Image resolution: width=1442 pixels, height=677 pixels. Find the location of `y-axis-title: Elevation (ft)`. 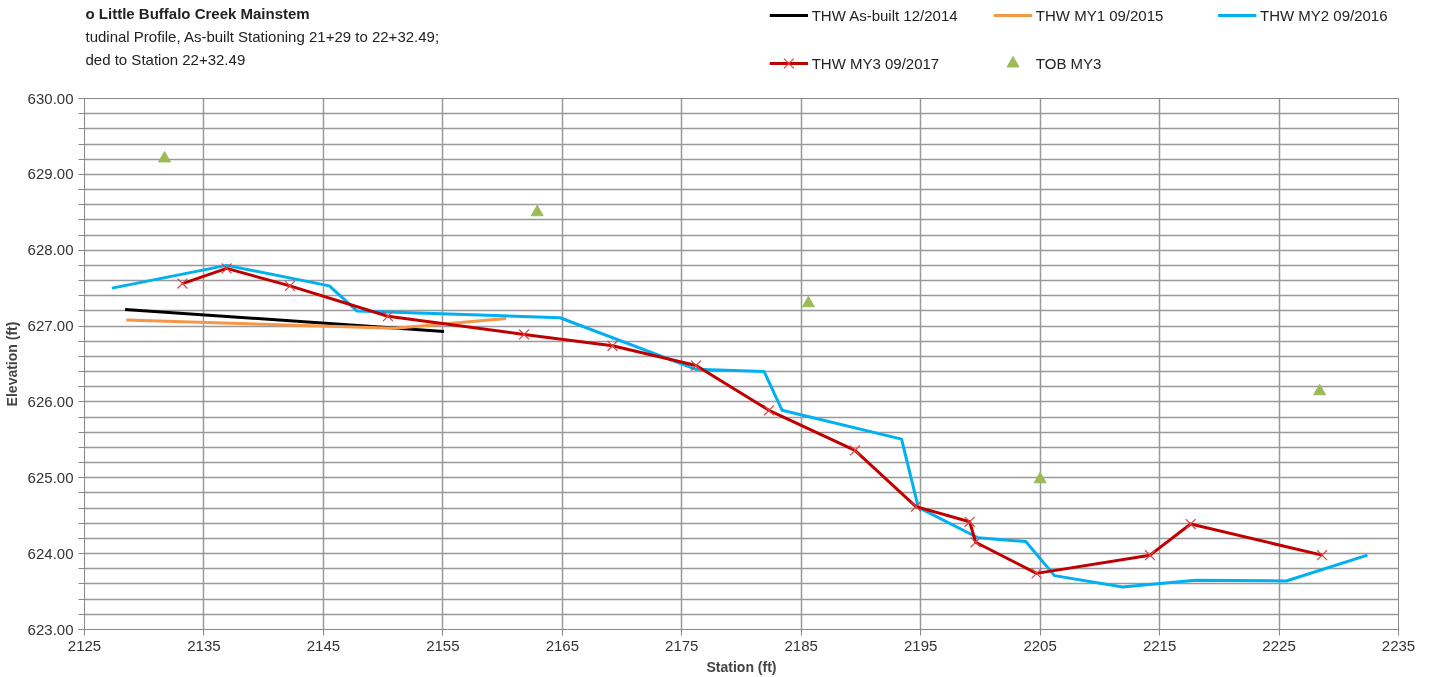

y-axis-title: Elevation (ft) is located at coordinates (11, 364).